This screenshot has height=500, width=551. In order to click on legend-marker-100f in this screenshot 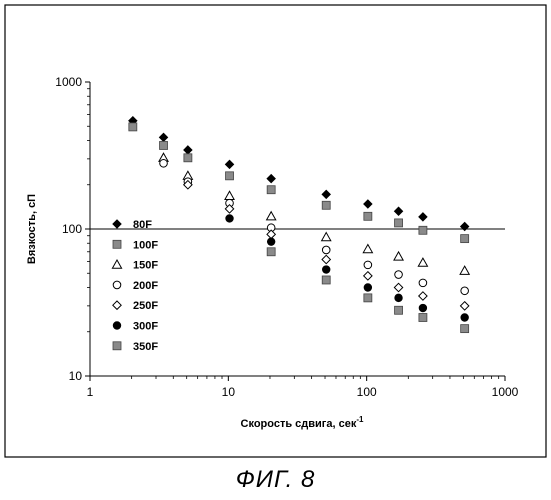, I will do `click(117, 244)`.